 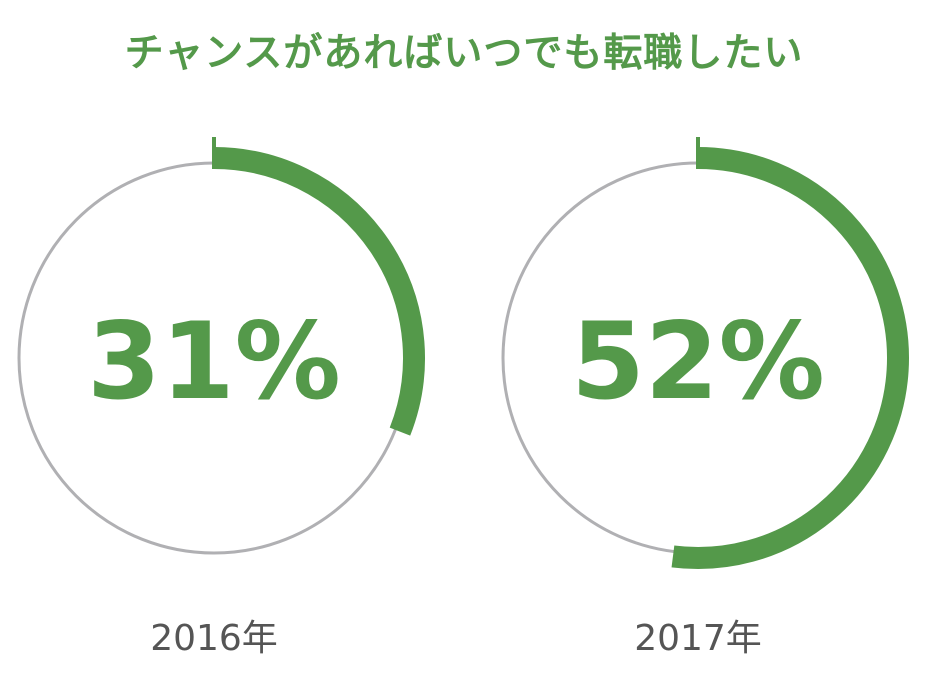 What do you see at coordinates (698, 361) in the screenshot?
I see `percent-label-2: 52%` at bounding box center [698, 361].